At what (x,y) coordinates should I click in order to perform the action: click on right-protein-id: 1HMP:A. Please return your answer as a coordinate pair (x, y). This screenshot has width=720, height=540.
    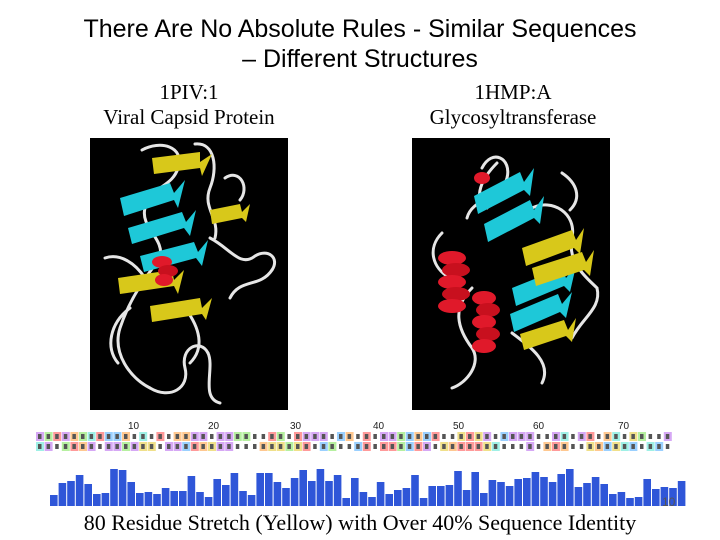
    Looking at the image, I should click on (513, 92).